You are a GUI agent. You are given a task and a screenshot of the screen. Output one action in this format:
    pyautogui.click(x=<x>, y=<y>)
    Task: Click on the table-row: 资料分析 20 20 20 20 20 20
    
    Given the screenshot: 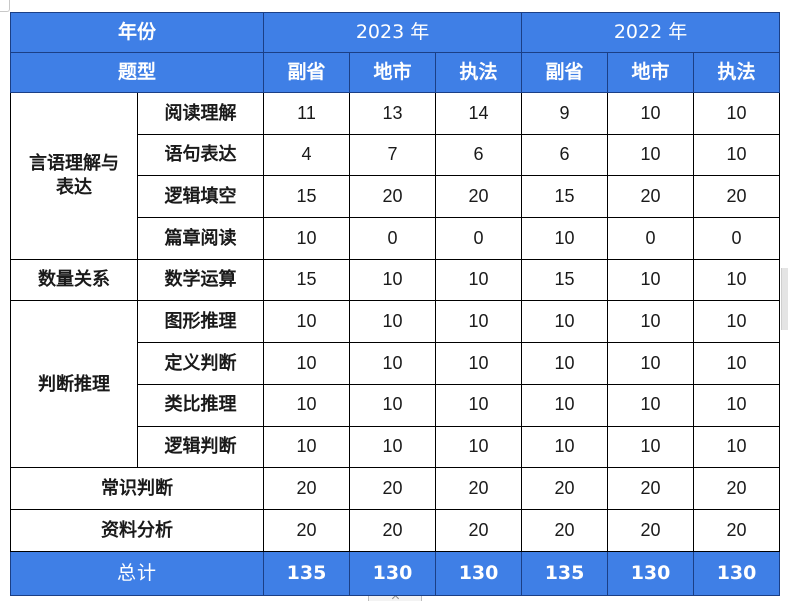 What is the action you would take?
    pyautogui.click(x=395, y=530)
    